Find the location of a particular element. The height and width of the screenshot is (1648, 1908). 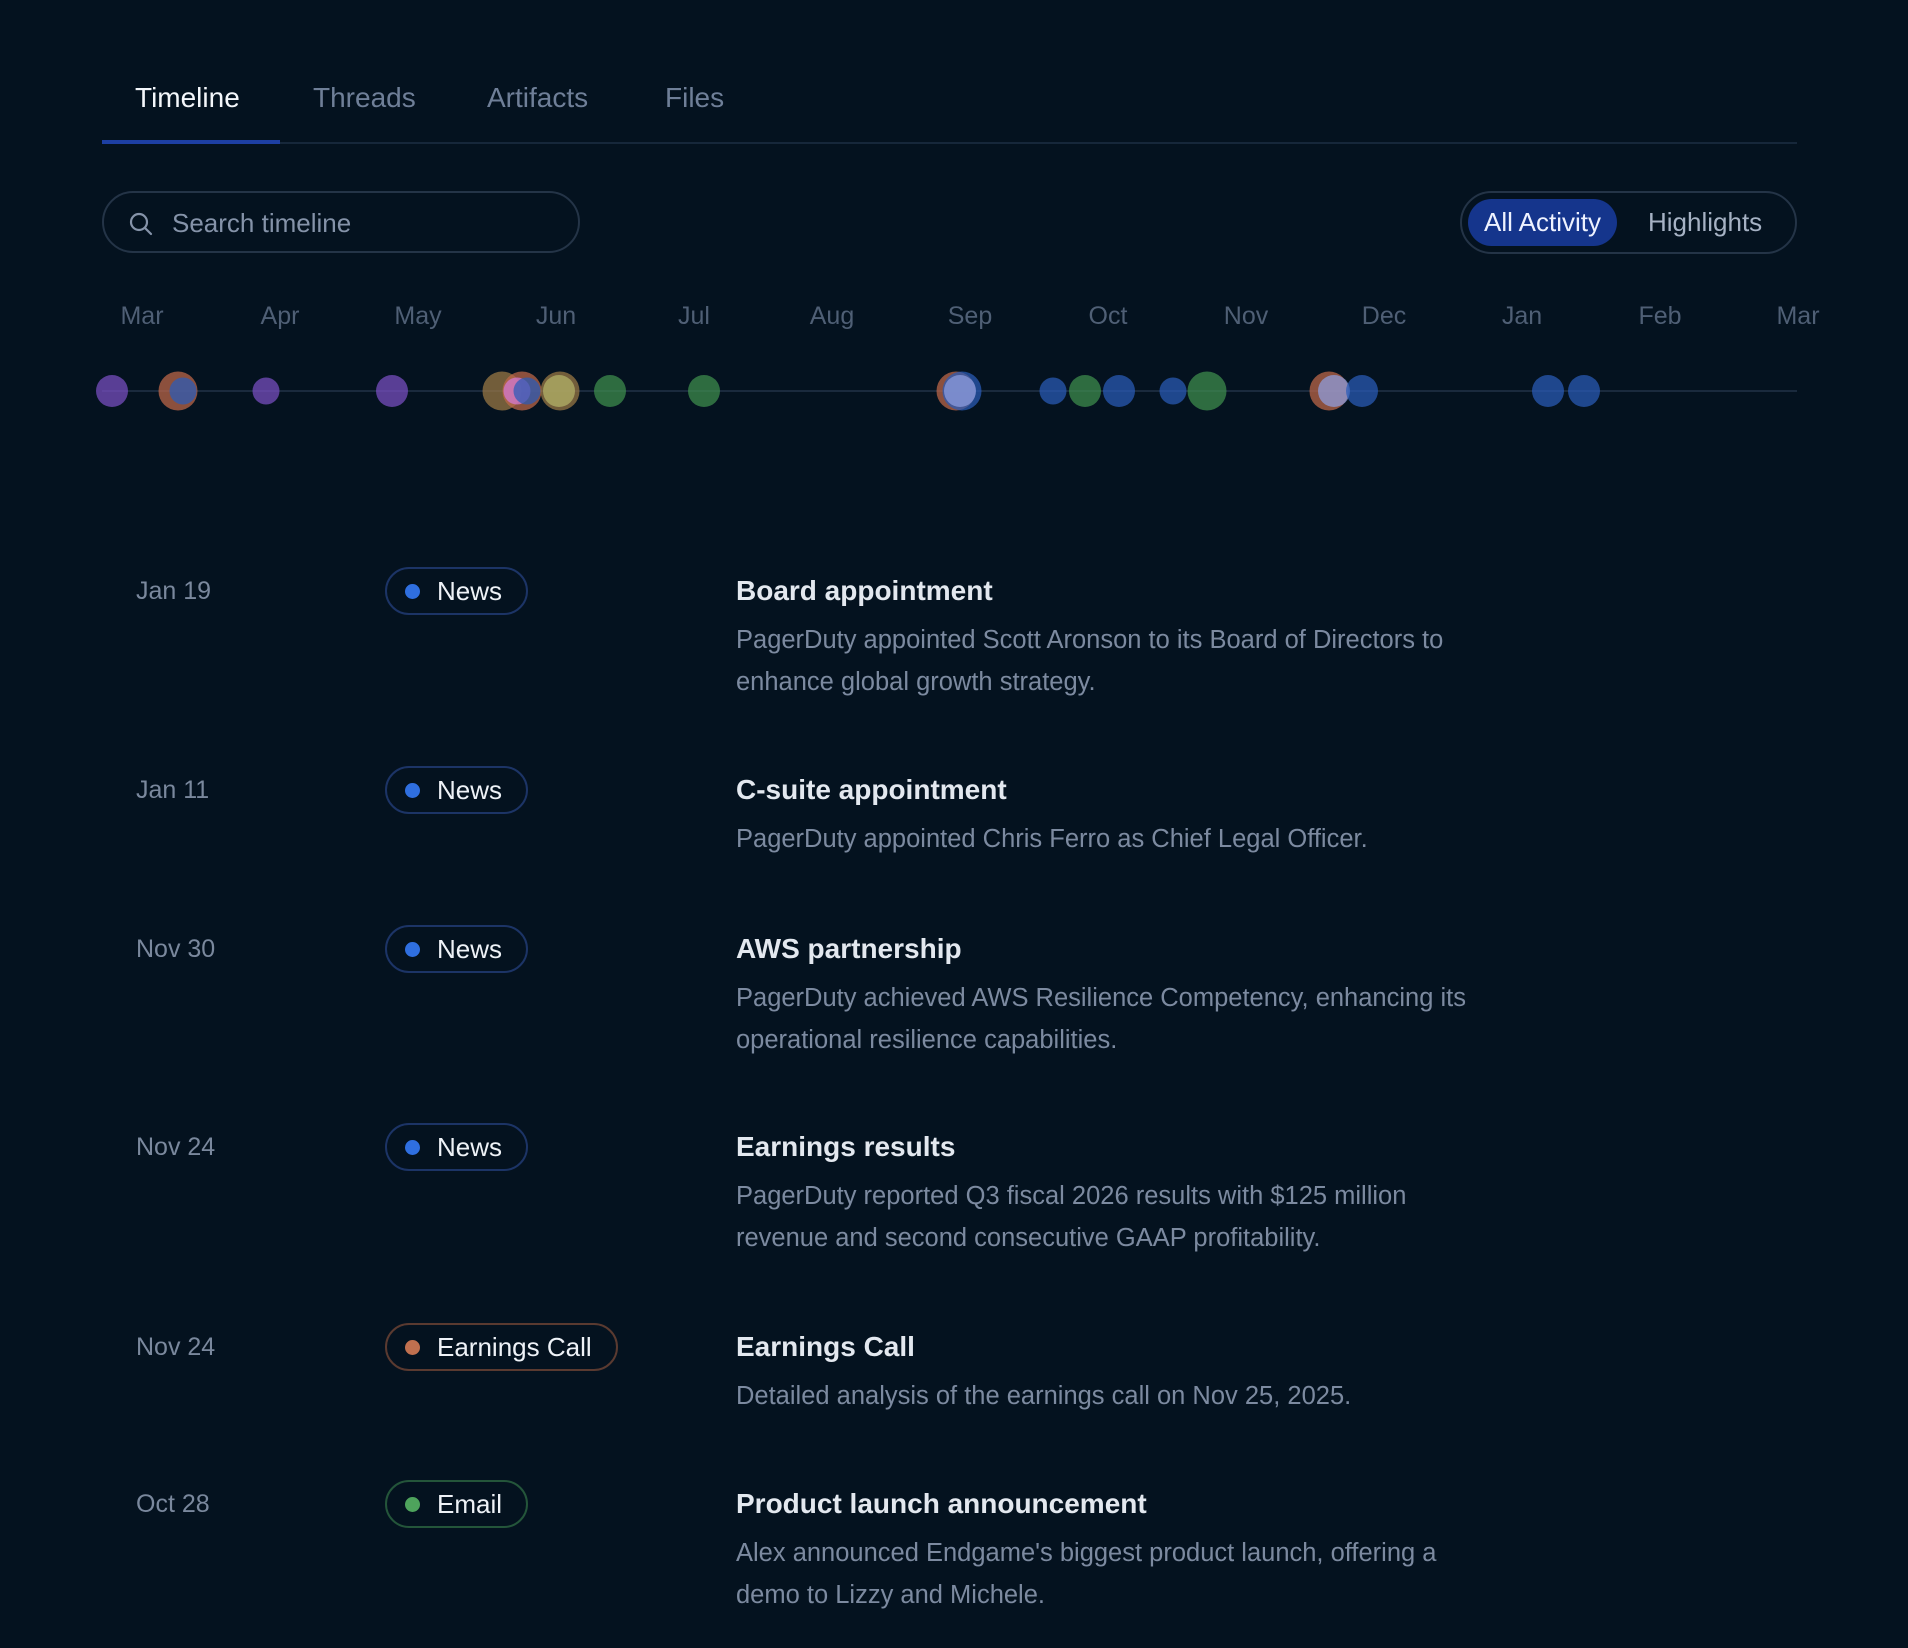

month-label: Feb is located at coordinates (1660, 316).